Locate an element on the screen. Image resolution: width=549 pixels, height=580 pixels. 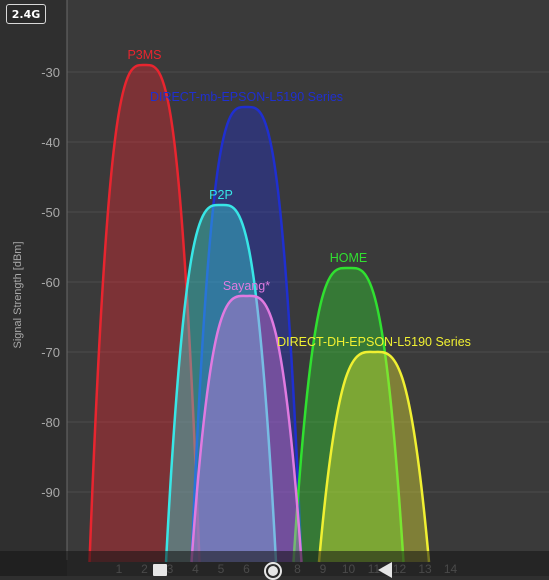
recent-apps-icon is located at coordinates (160, 570).